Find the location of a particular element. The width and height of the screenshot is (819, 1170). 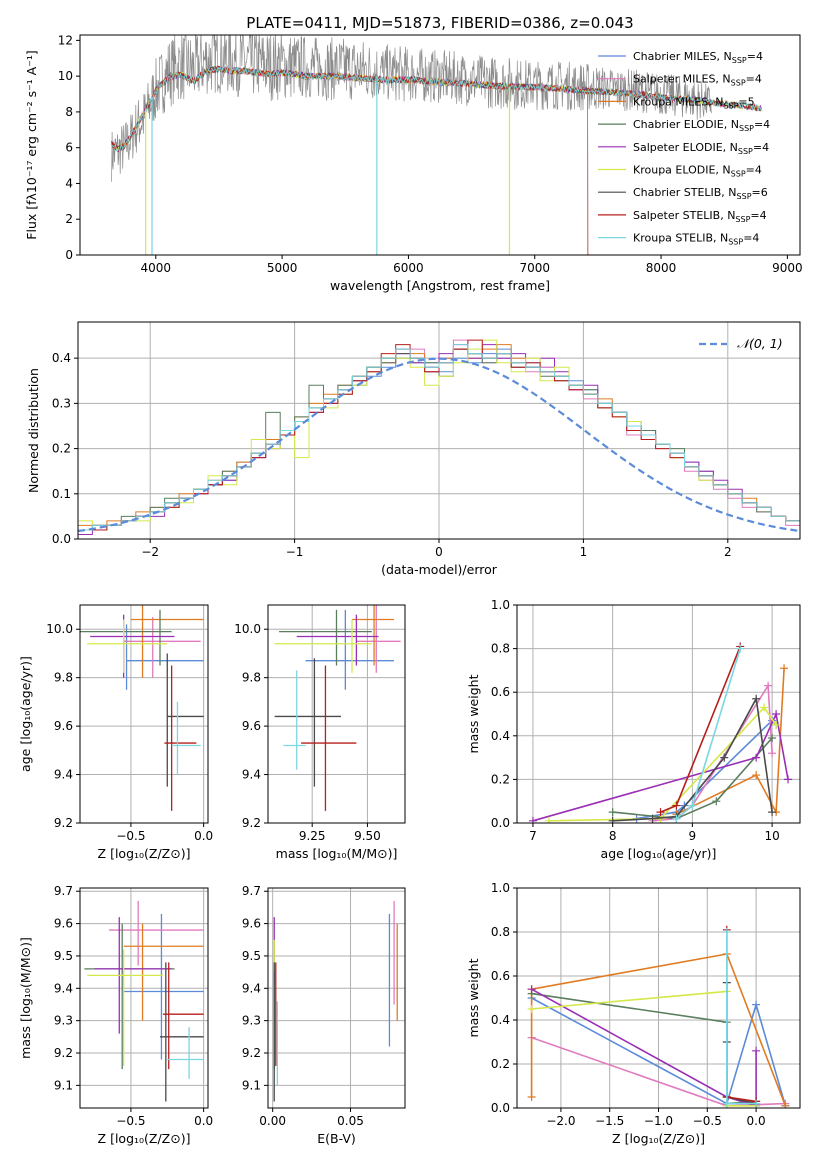

observed-spectrum is located at coordinates (411, 108).